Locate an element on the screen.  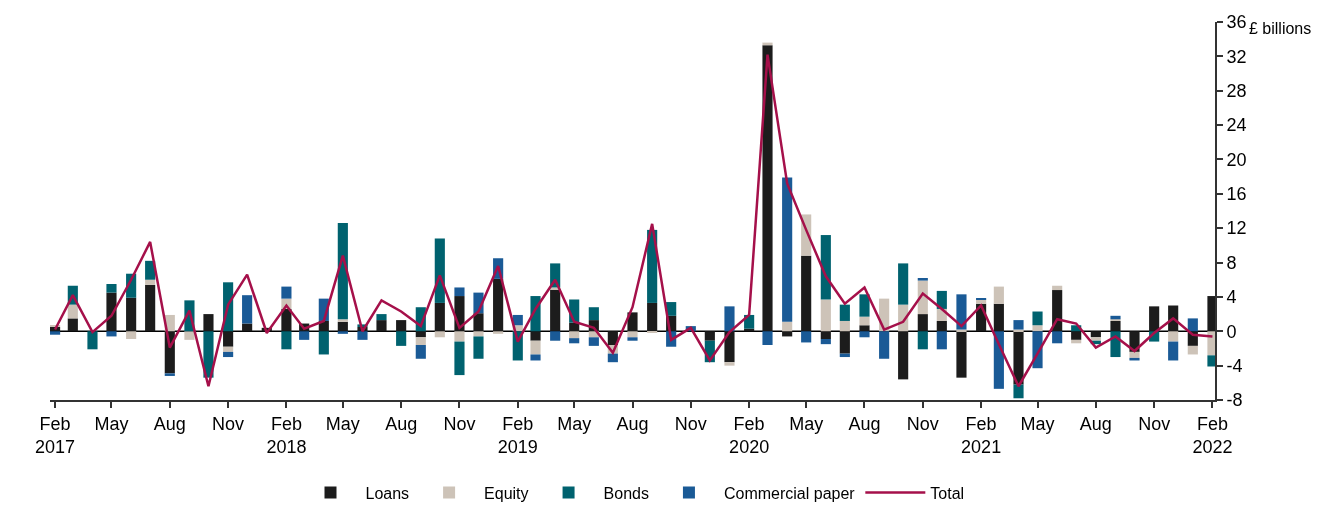
y-tick-label: 28 is located at coordinates (1236, 91).